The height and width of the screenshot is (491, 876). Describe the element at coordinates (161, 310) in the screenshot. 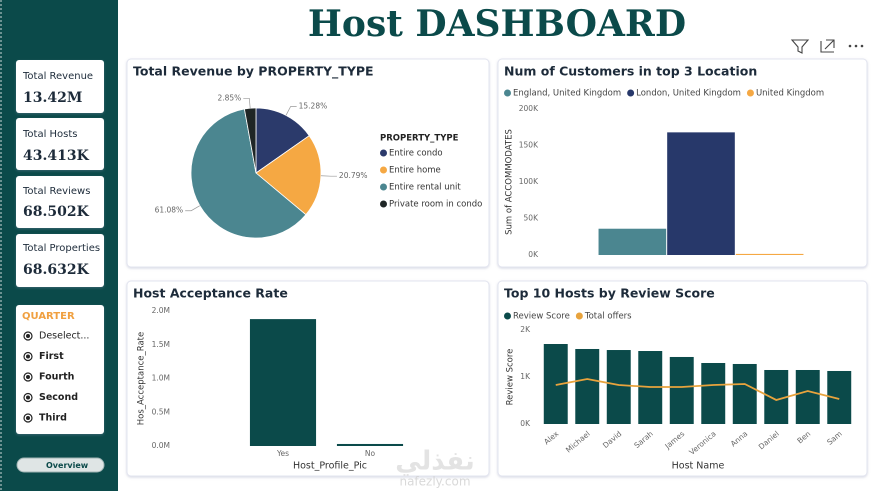

I see `y-tick-label: 2.0M` at that location.